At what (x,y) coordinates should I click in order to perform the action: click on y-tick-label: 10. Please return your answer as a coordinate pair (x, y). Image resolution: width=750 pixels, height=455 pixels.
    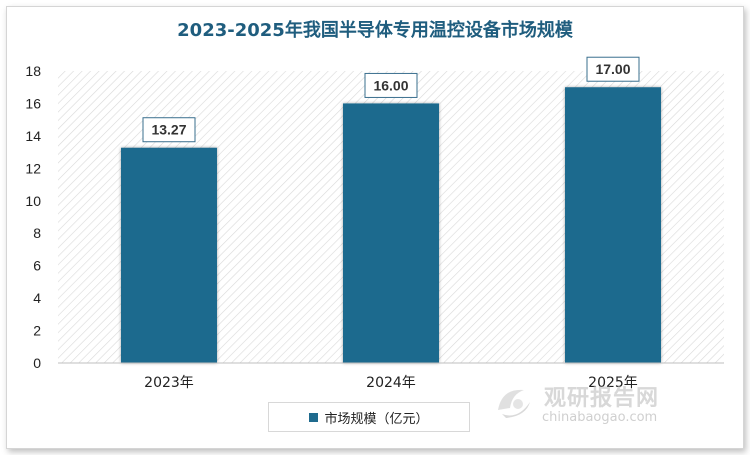
    Looking at the image, I should click on (33, 201).